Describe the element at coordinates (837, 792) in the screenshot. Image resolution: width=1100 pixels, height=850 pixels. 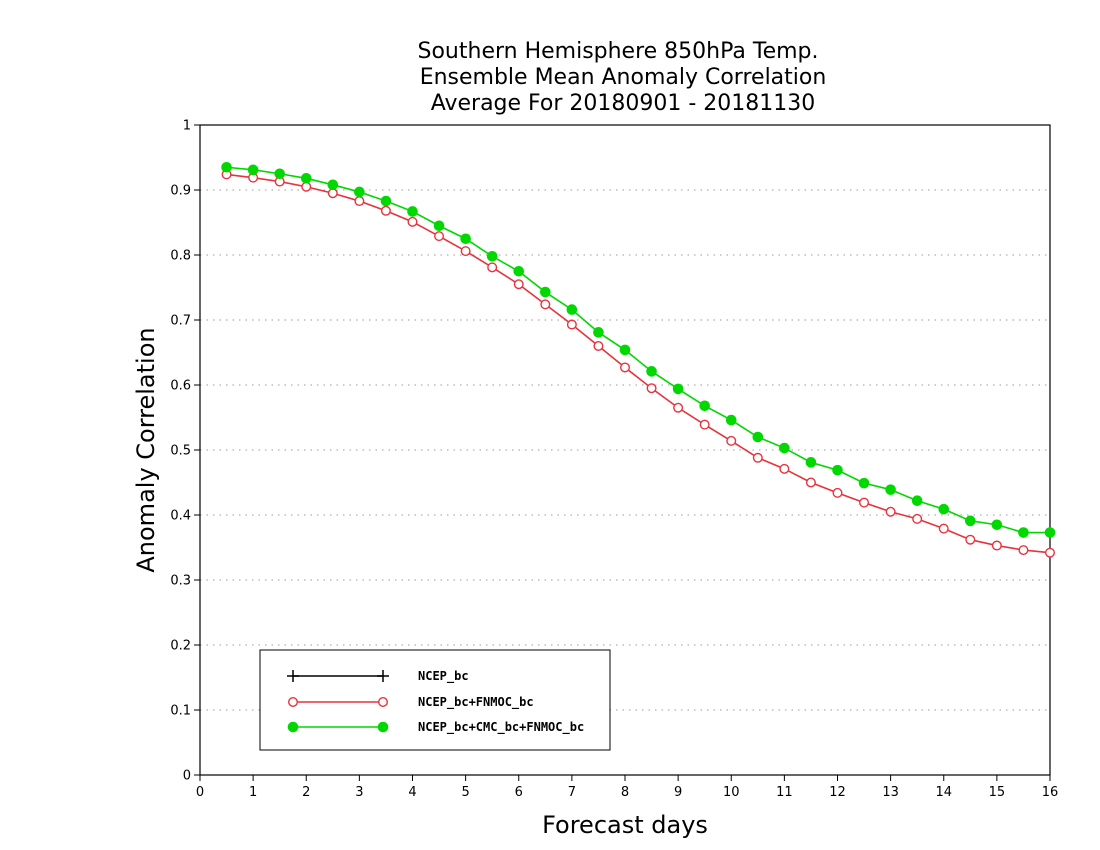
I see `x-tick-label: 12` at that location.